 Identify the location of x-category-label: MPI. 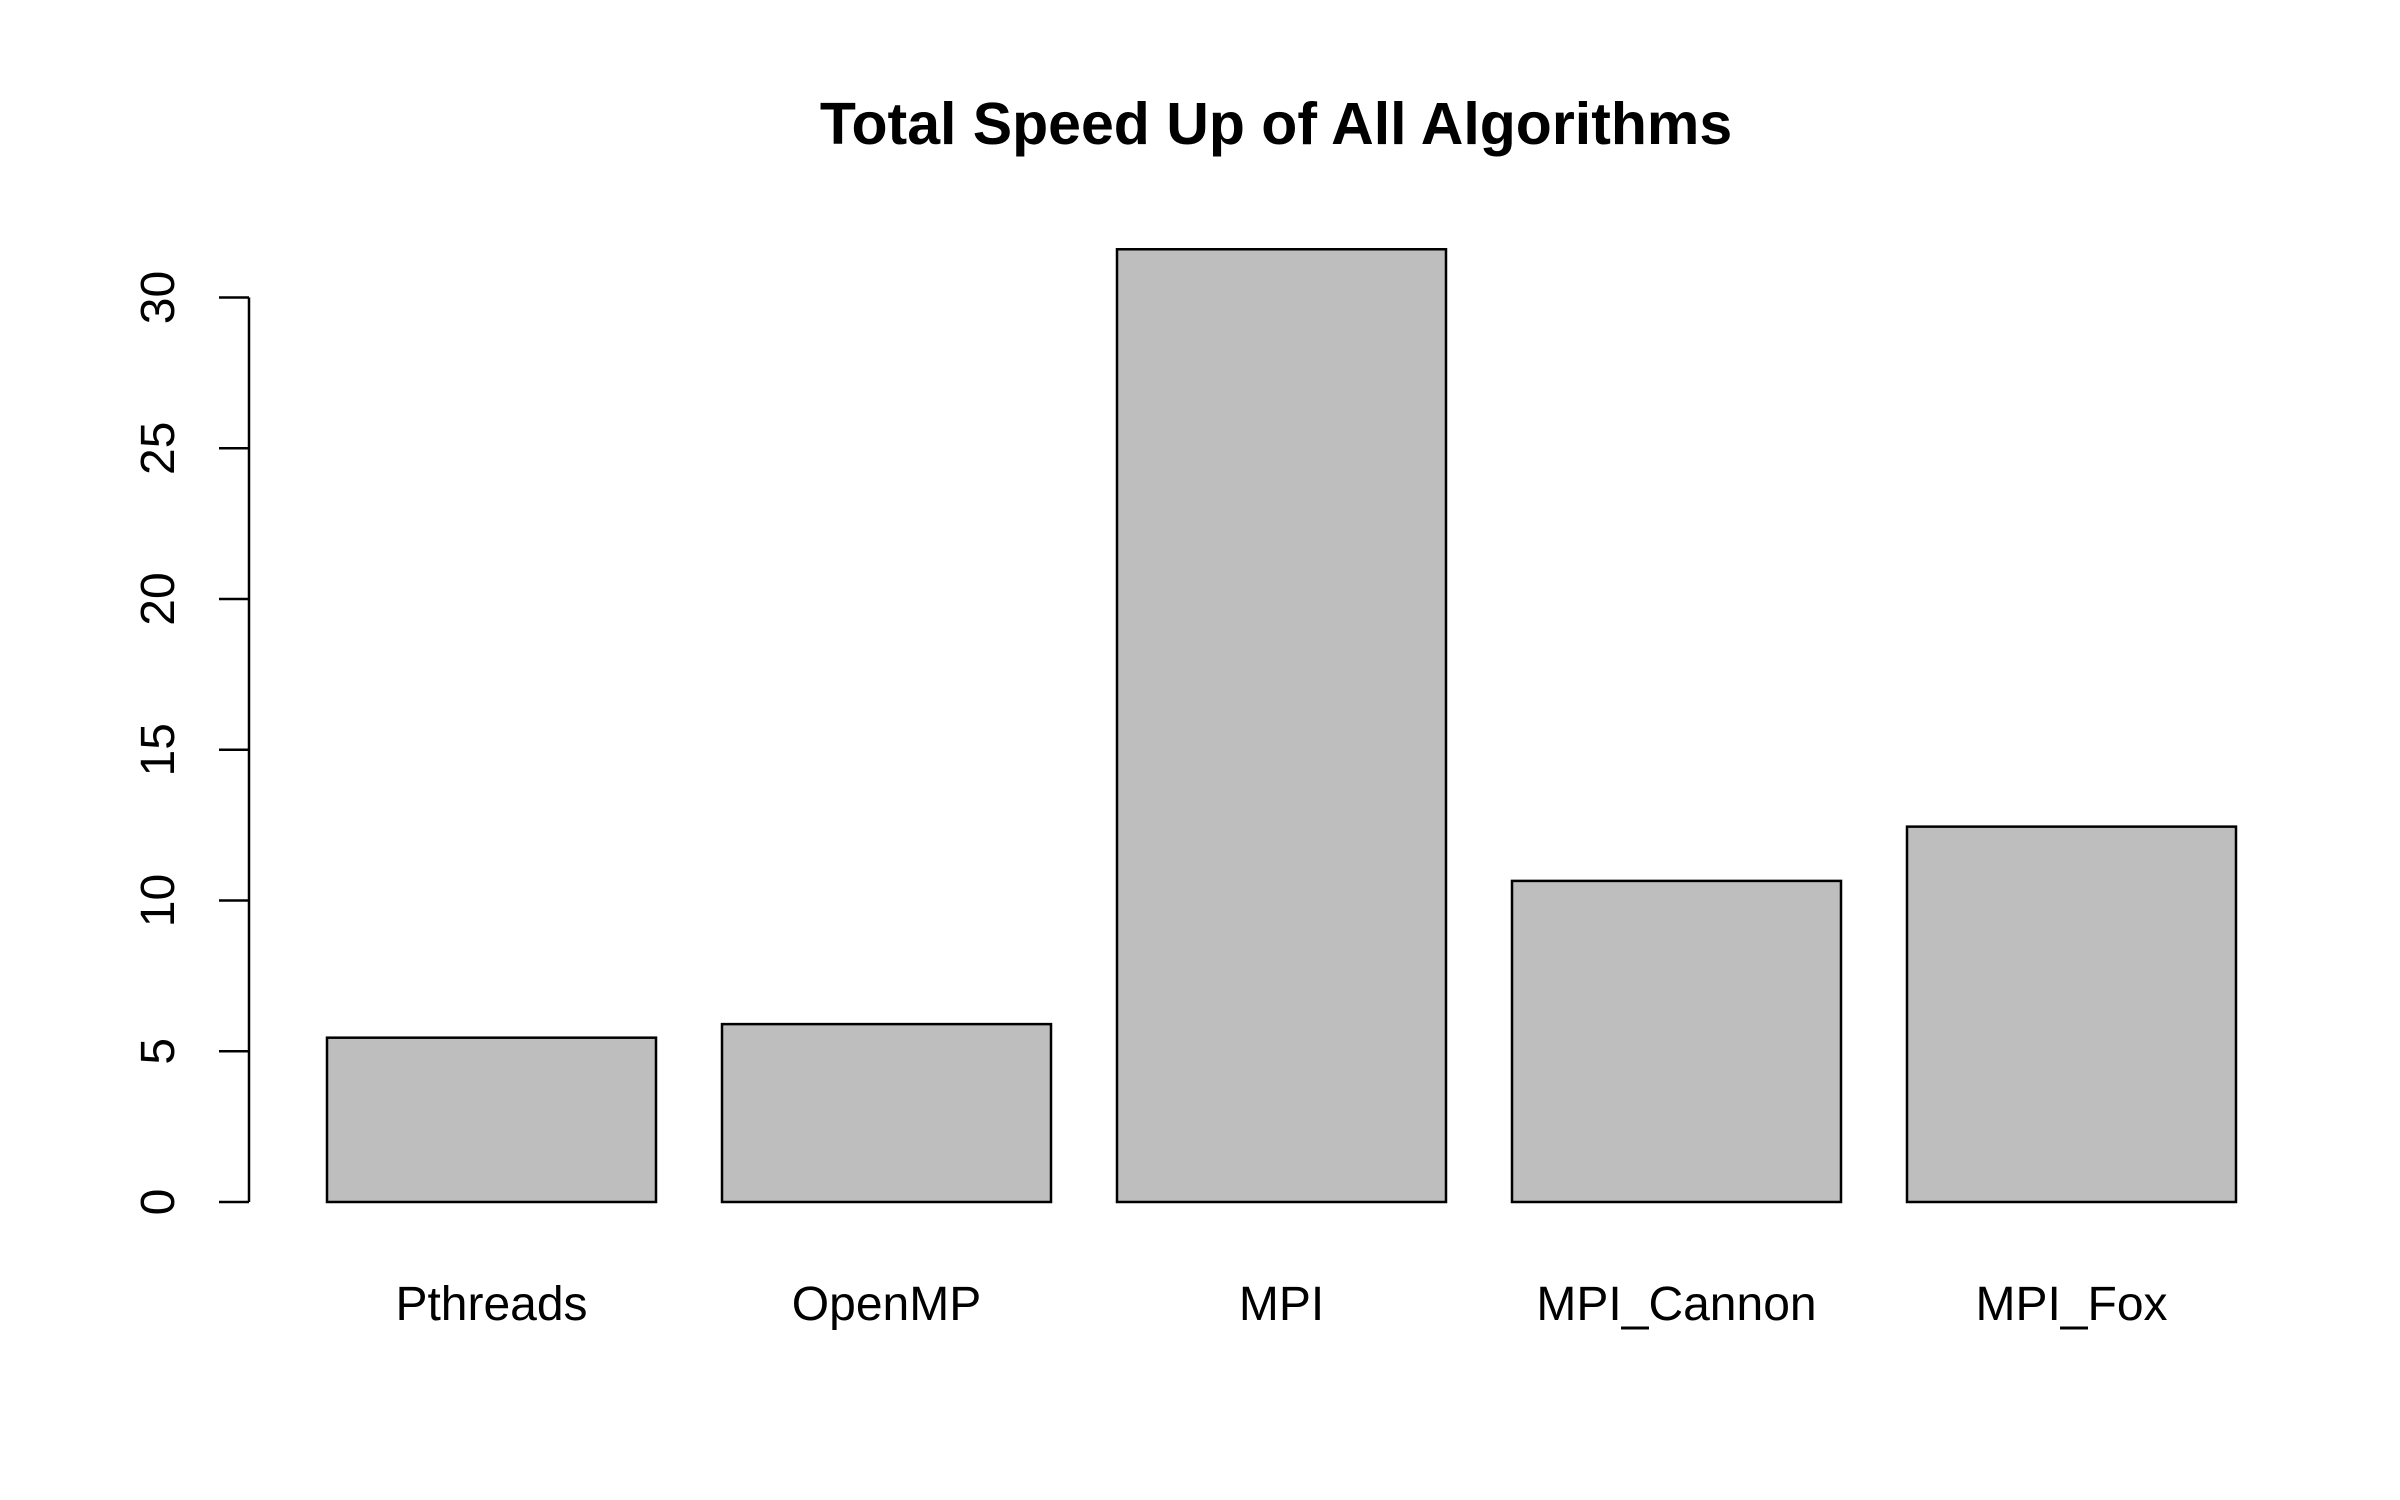
(1281, 1304).